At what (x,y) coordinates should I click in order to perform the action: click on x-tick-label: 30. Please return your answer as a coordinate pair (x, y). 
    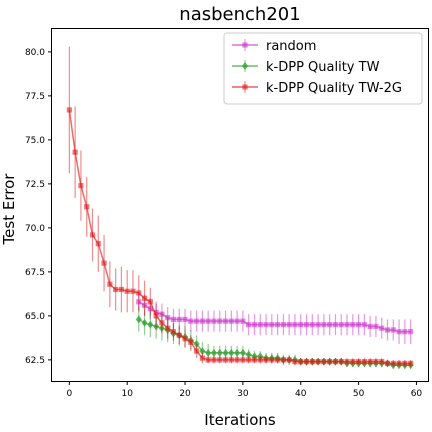
    Looking at the image, I should click on (243, 394).